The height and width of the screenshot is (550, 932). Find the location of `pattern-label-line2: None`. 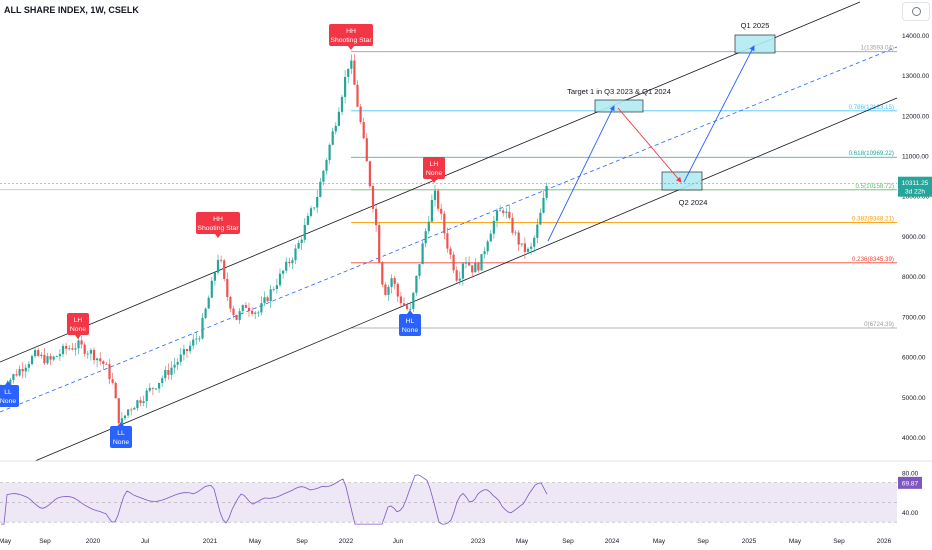

pattern-label-line2: None is located at coordinates (410, 330).